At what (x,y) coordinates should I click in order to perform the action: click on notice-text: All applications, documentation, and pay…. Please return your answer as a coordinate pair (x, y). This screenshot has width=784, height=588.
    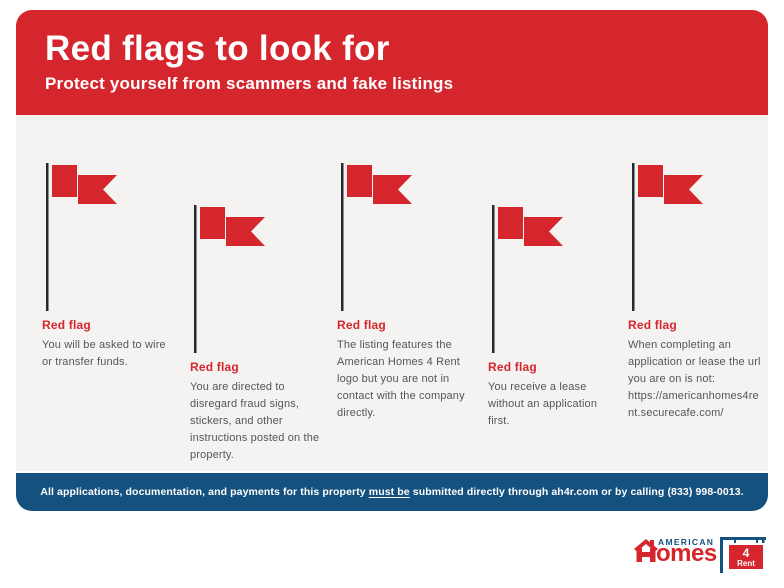
    Looking at the image, I should click on (391, 492).